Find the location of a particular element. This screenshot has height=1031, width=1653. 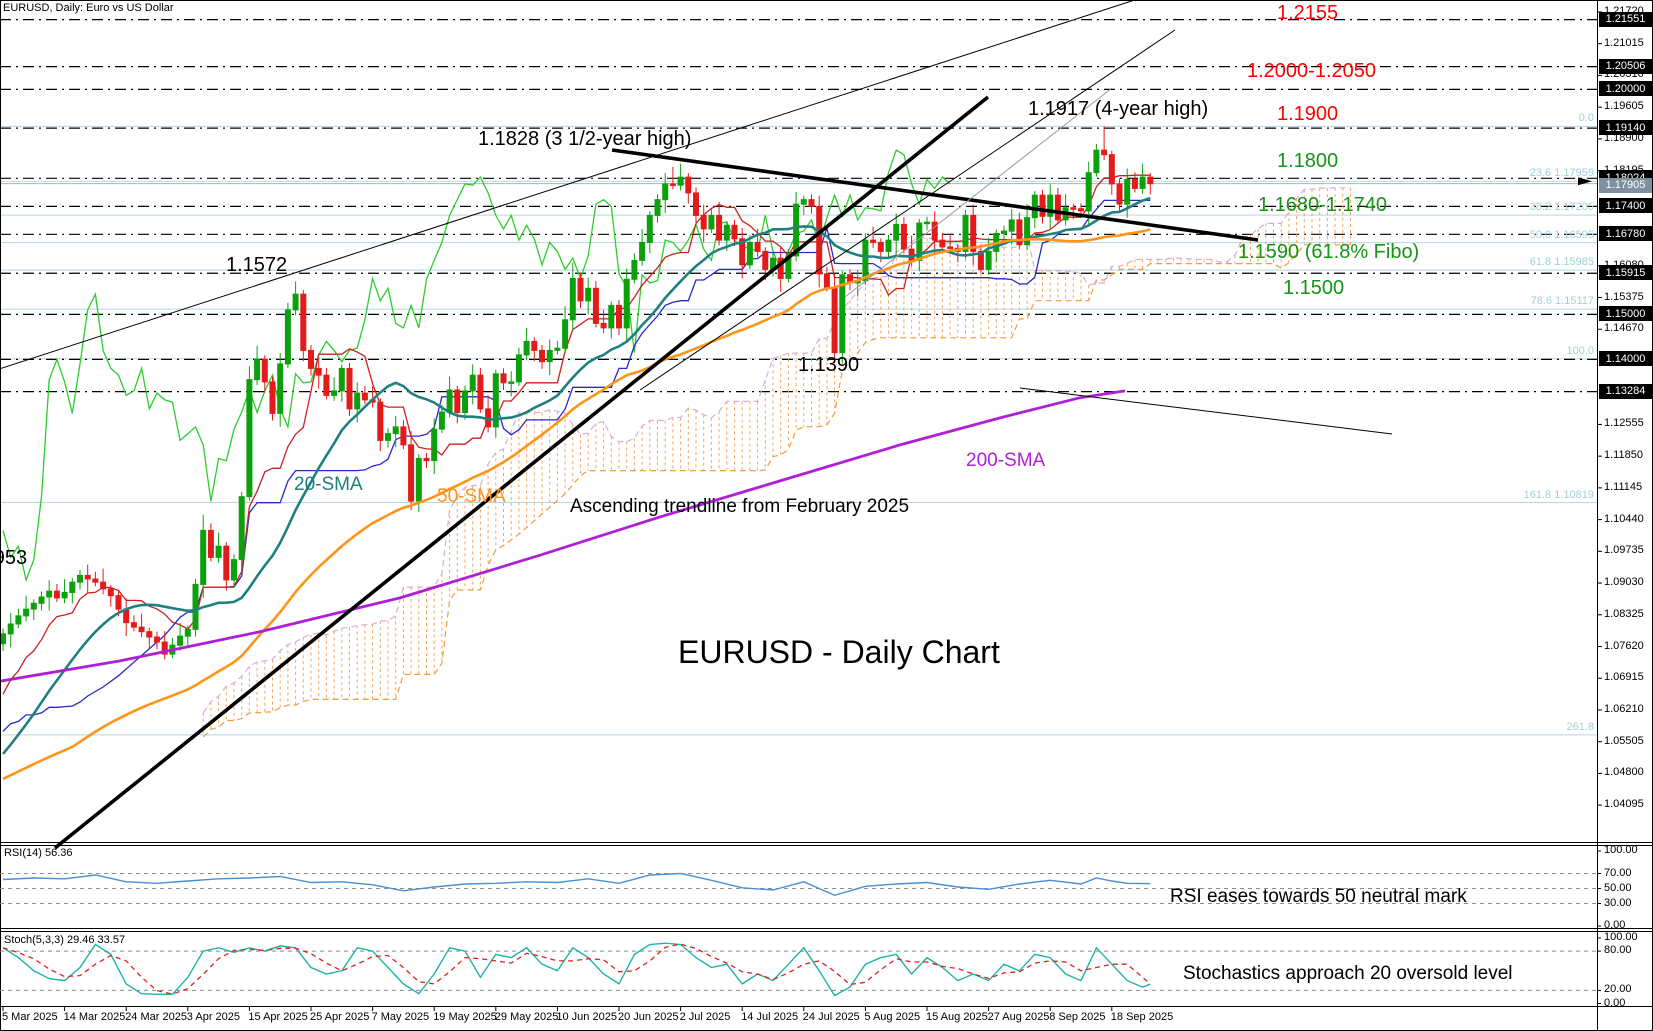

chart-title: EURUSD, Daily: Euro vs US Dollar is located at coordinates (88, 8).